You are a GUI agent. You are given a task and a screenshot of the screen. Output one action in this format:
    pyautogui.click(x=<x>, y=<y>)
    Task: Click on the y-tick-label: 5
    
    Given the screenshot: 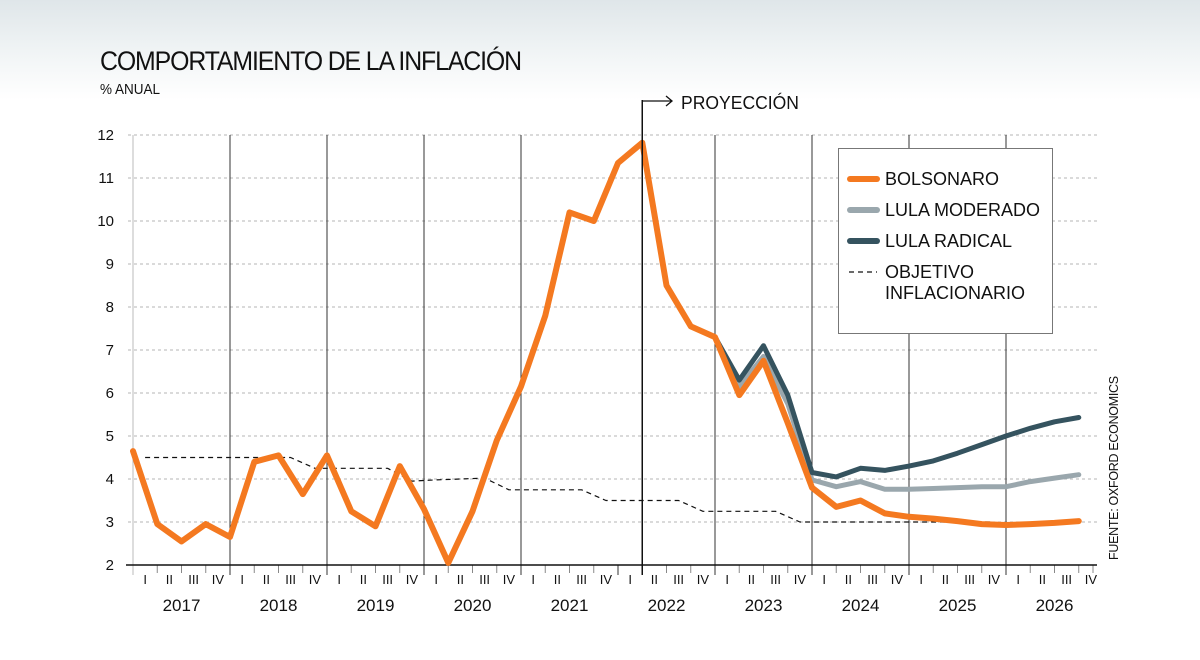 What is the action you would take?
    pyautogui.click(x=110, y=436)
    